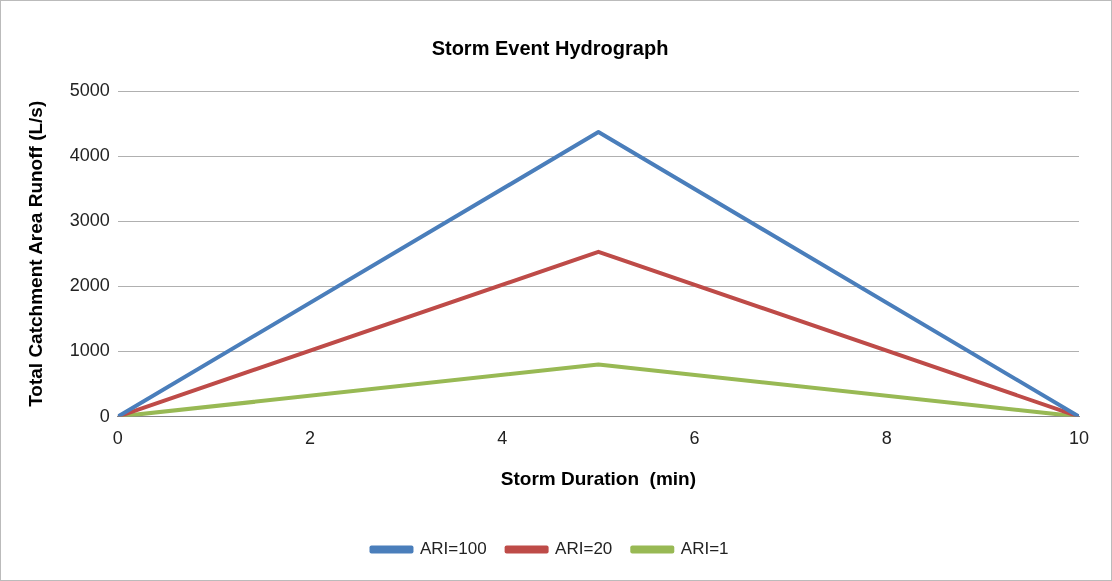  What do you see at coordinates (598, 478) in the screenshot?
I see `x-axis-title: Storm Duration (min)` at bounding box center [598, 478].